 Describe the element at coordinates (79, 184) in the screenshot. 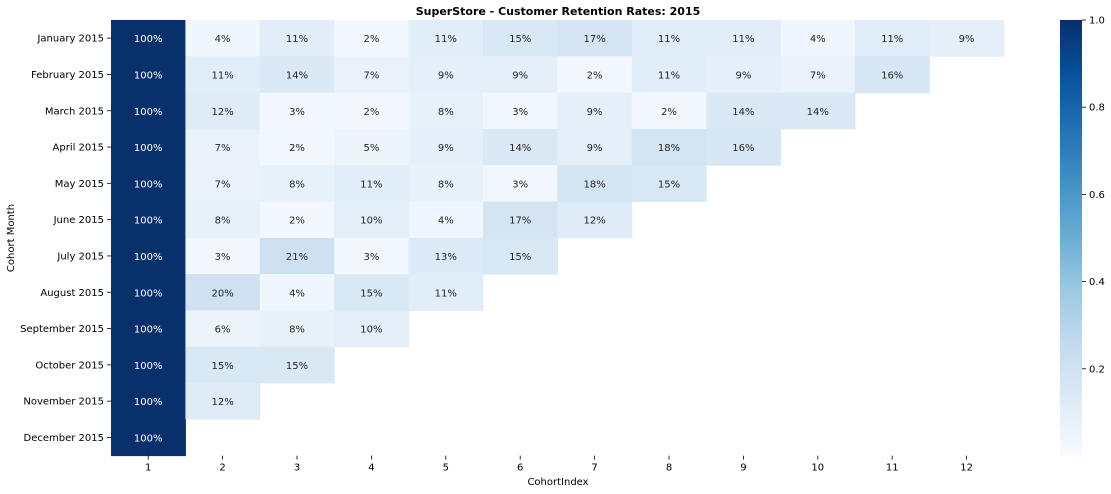

I see `y-tick-label: May 2015` at that location.